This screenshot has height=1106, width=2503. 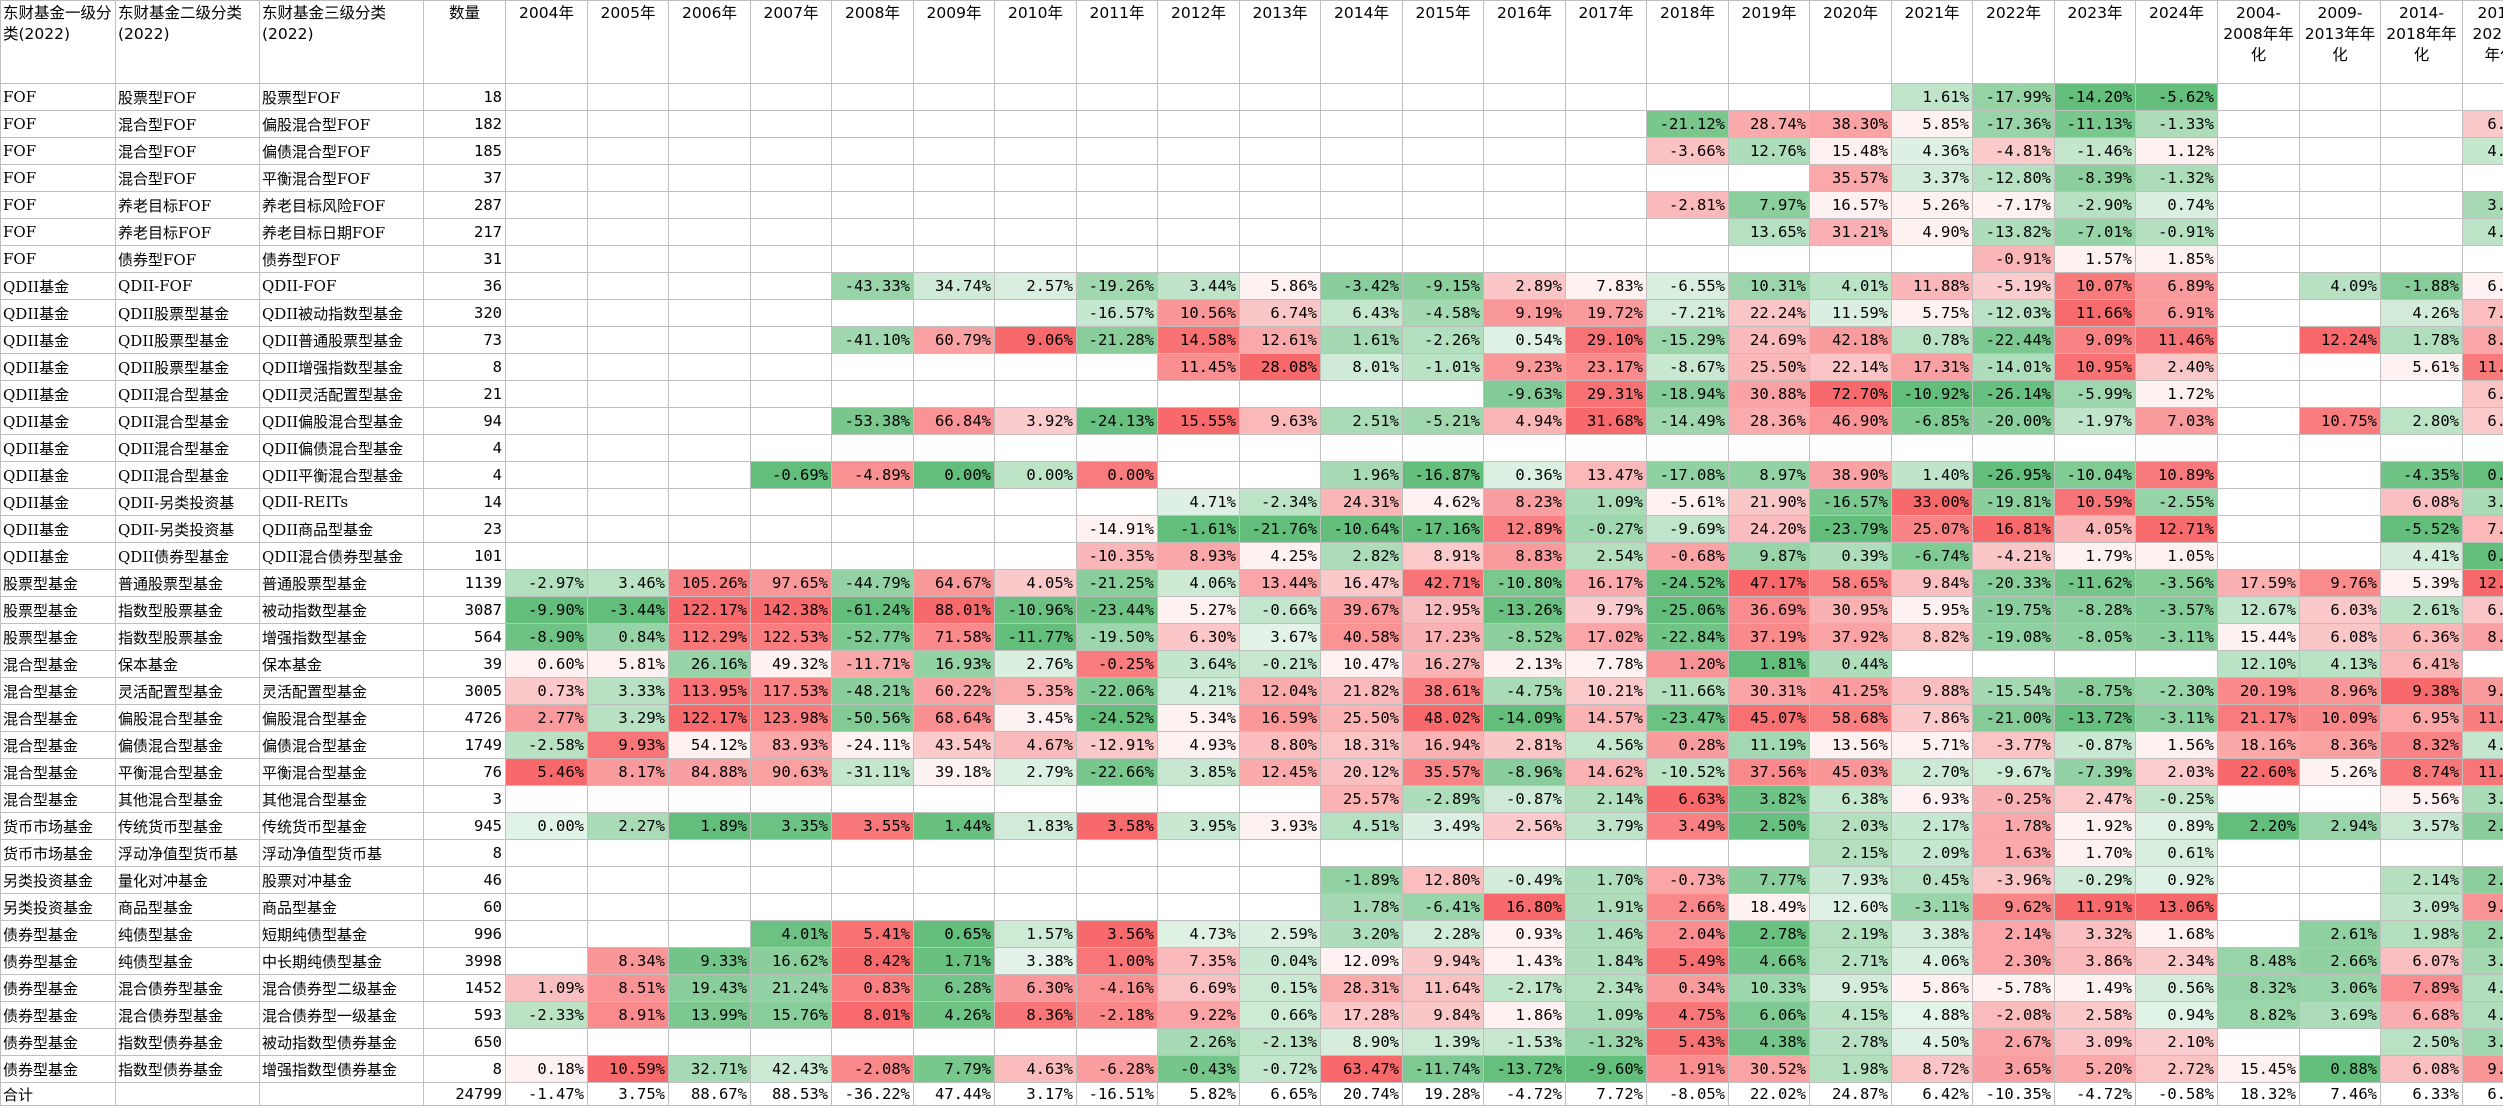 I want to click on return-cell: 3.37%, so click(x=1932, y=178).